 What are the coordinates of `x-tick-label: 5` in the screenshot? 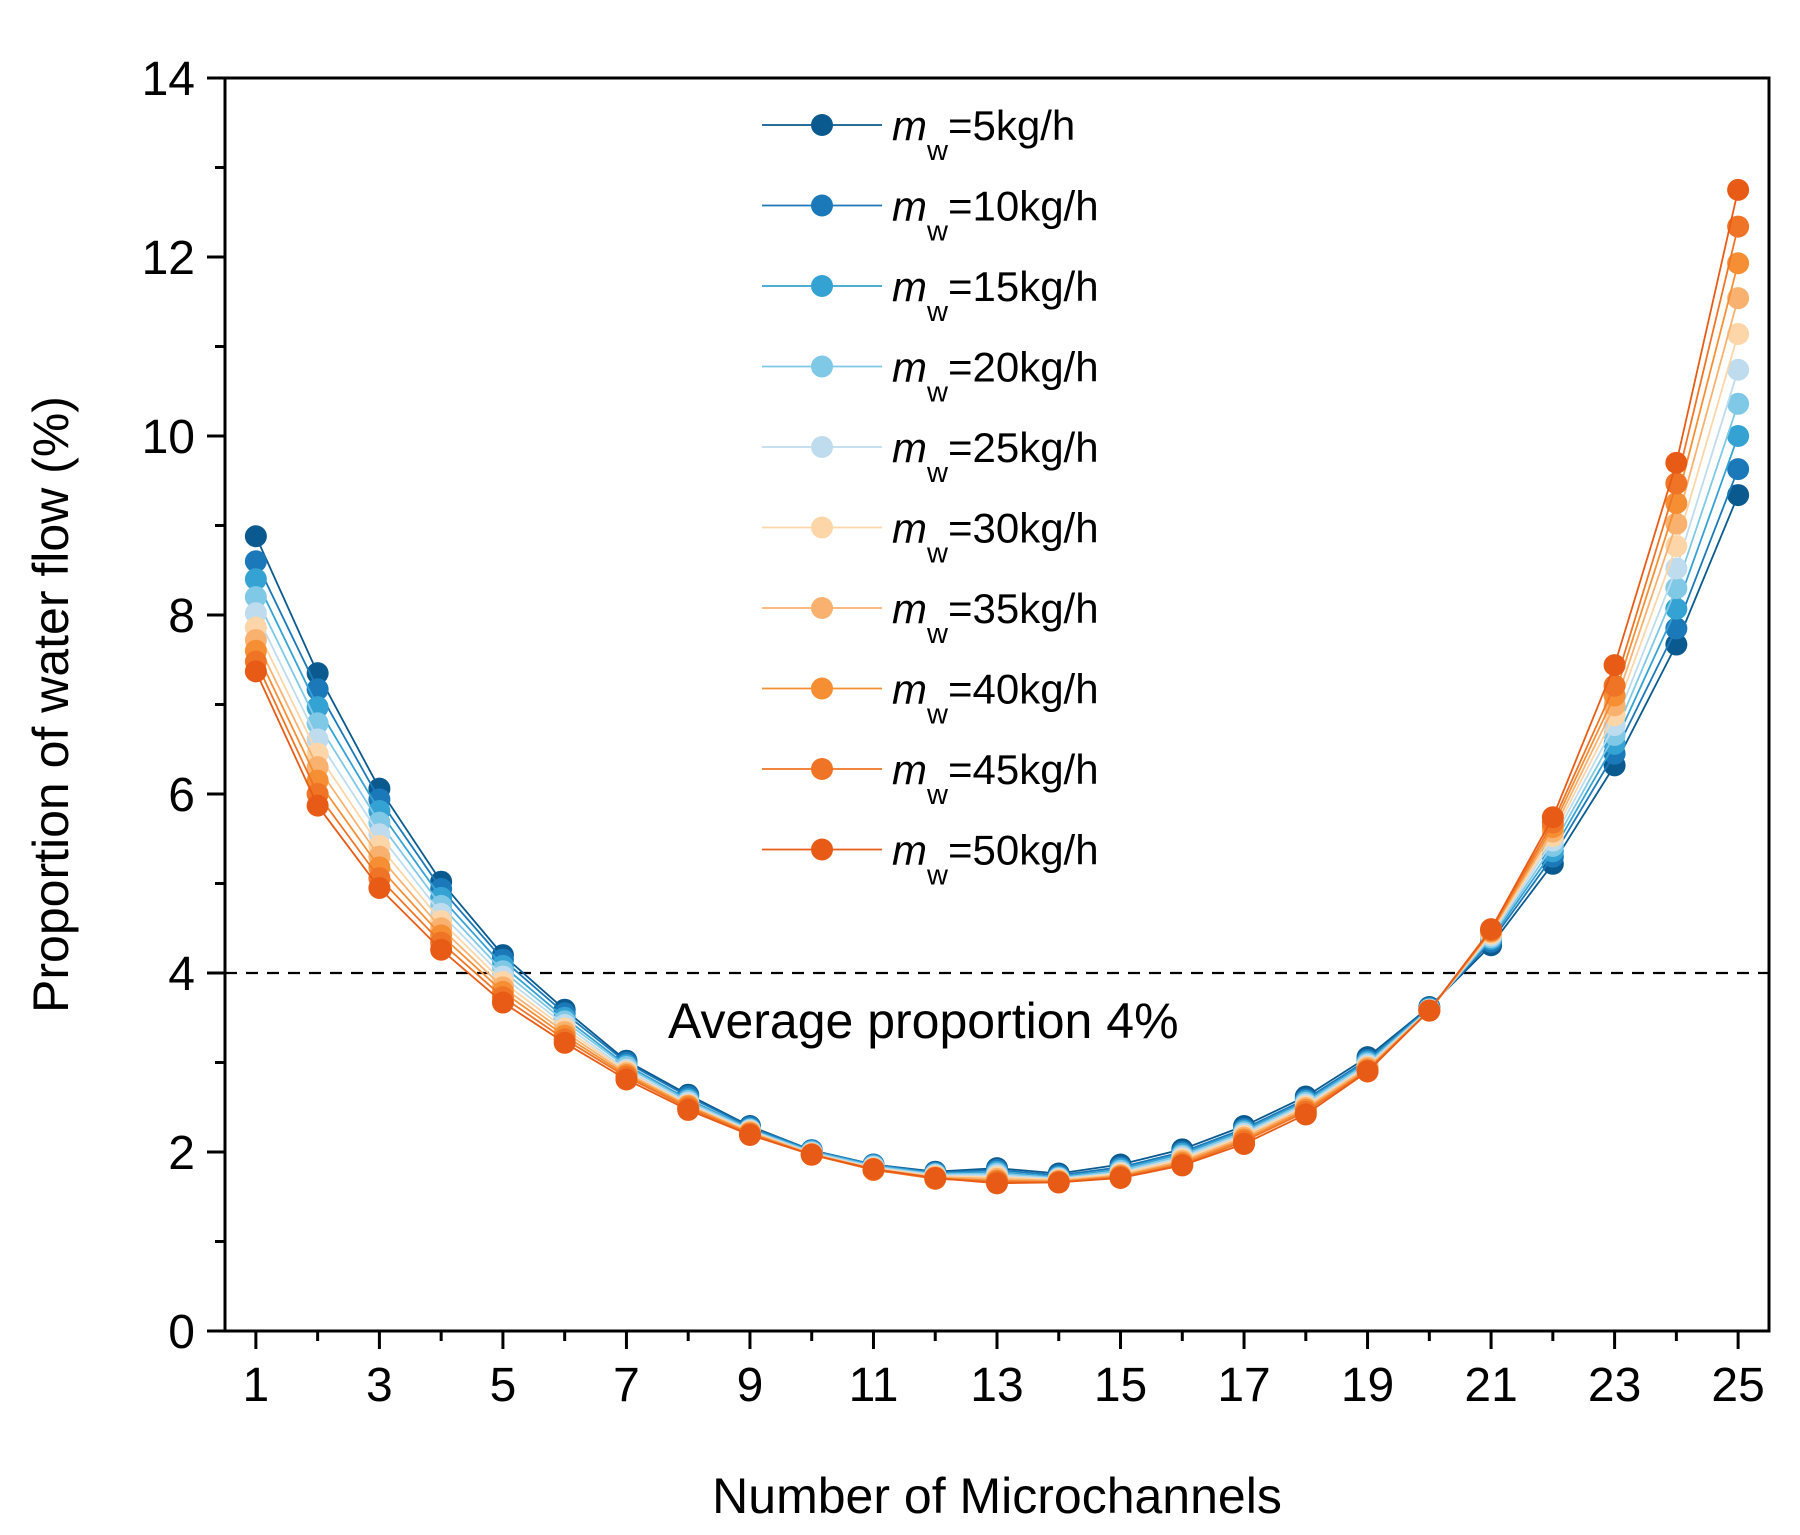 It's located at (503, 1385).